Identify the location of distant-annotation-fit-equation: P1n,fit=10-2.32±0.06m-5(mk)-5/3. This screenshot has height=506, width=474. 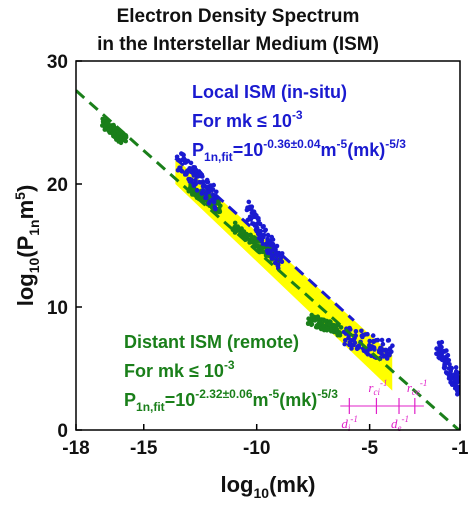
(231, 400).